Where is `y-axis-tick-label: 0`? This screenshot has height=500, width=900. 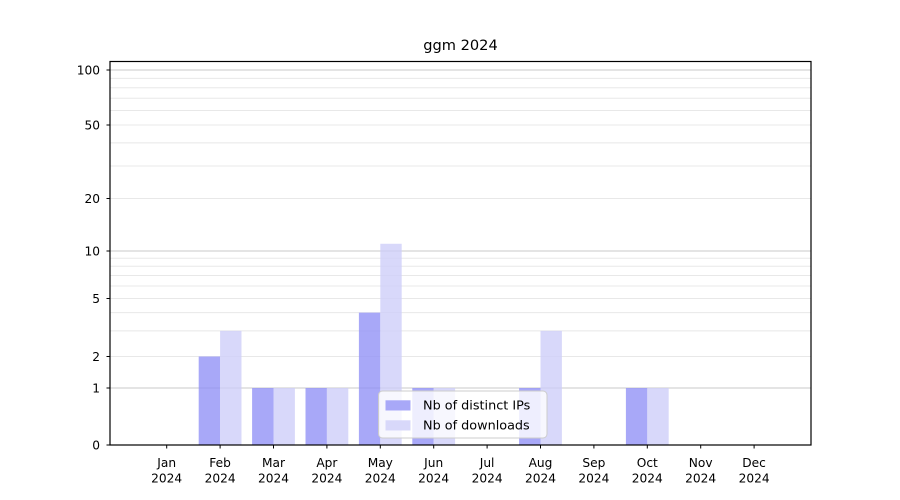
y-axis-tick-label: 0 is located at coordinates (96, 445).